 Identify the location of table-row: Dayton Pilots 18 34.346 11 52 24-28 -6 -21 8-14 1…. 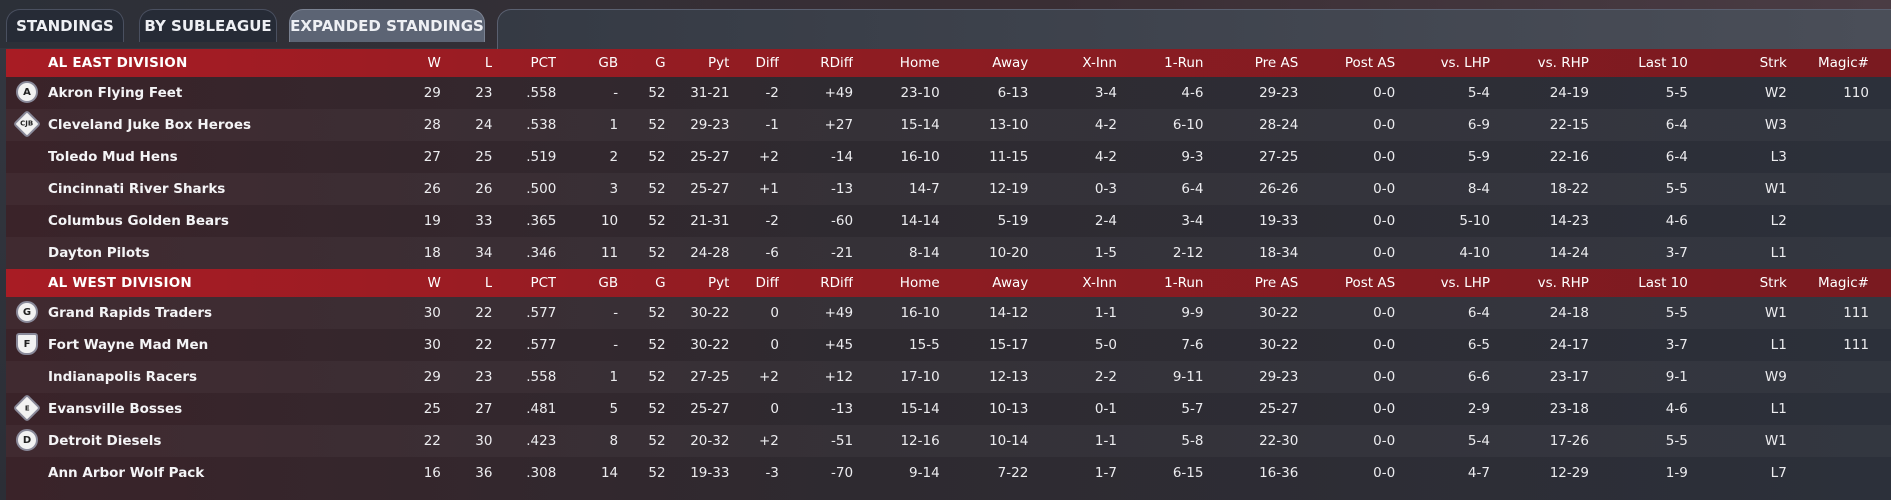
(948, 253).